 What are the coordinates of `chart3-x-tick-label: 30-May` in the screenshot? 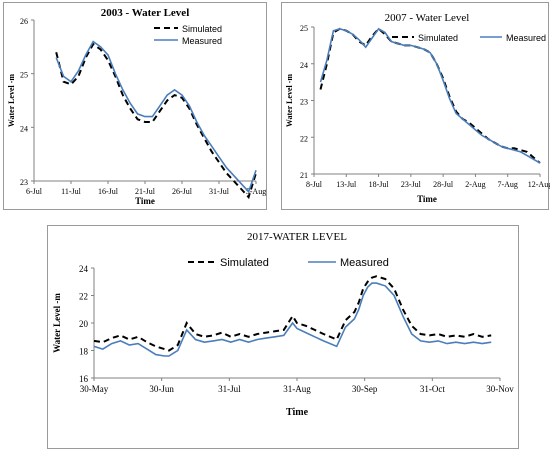 It's located at (94, 389).